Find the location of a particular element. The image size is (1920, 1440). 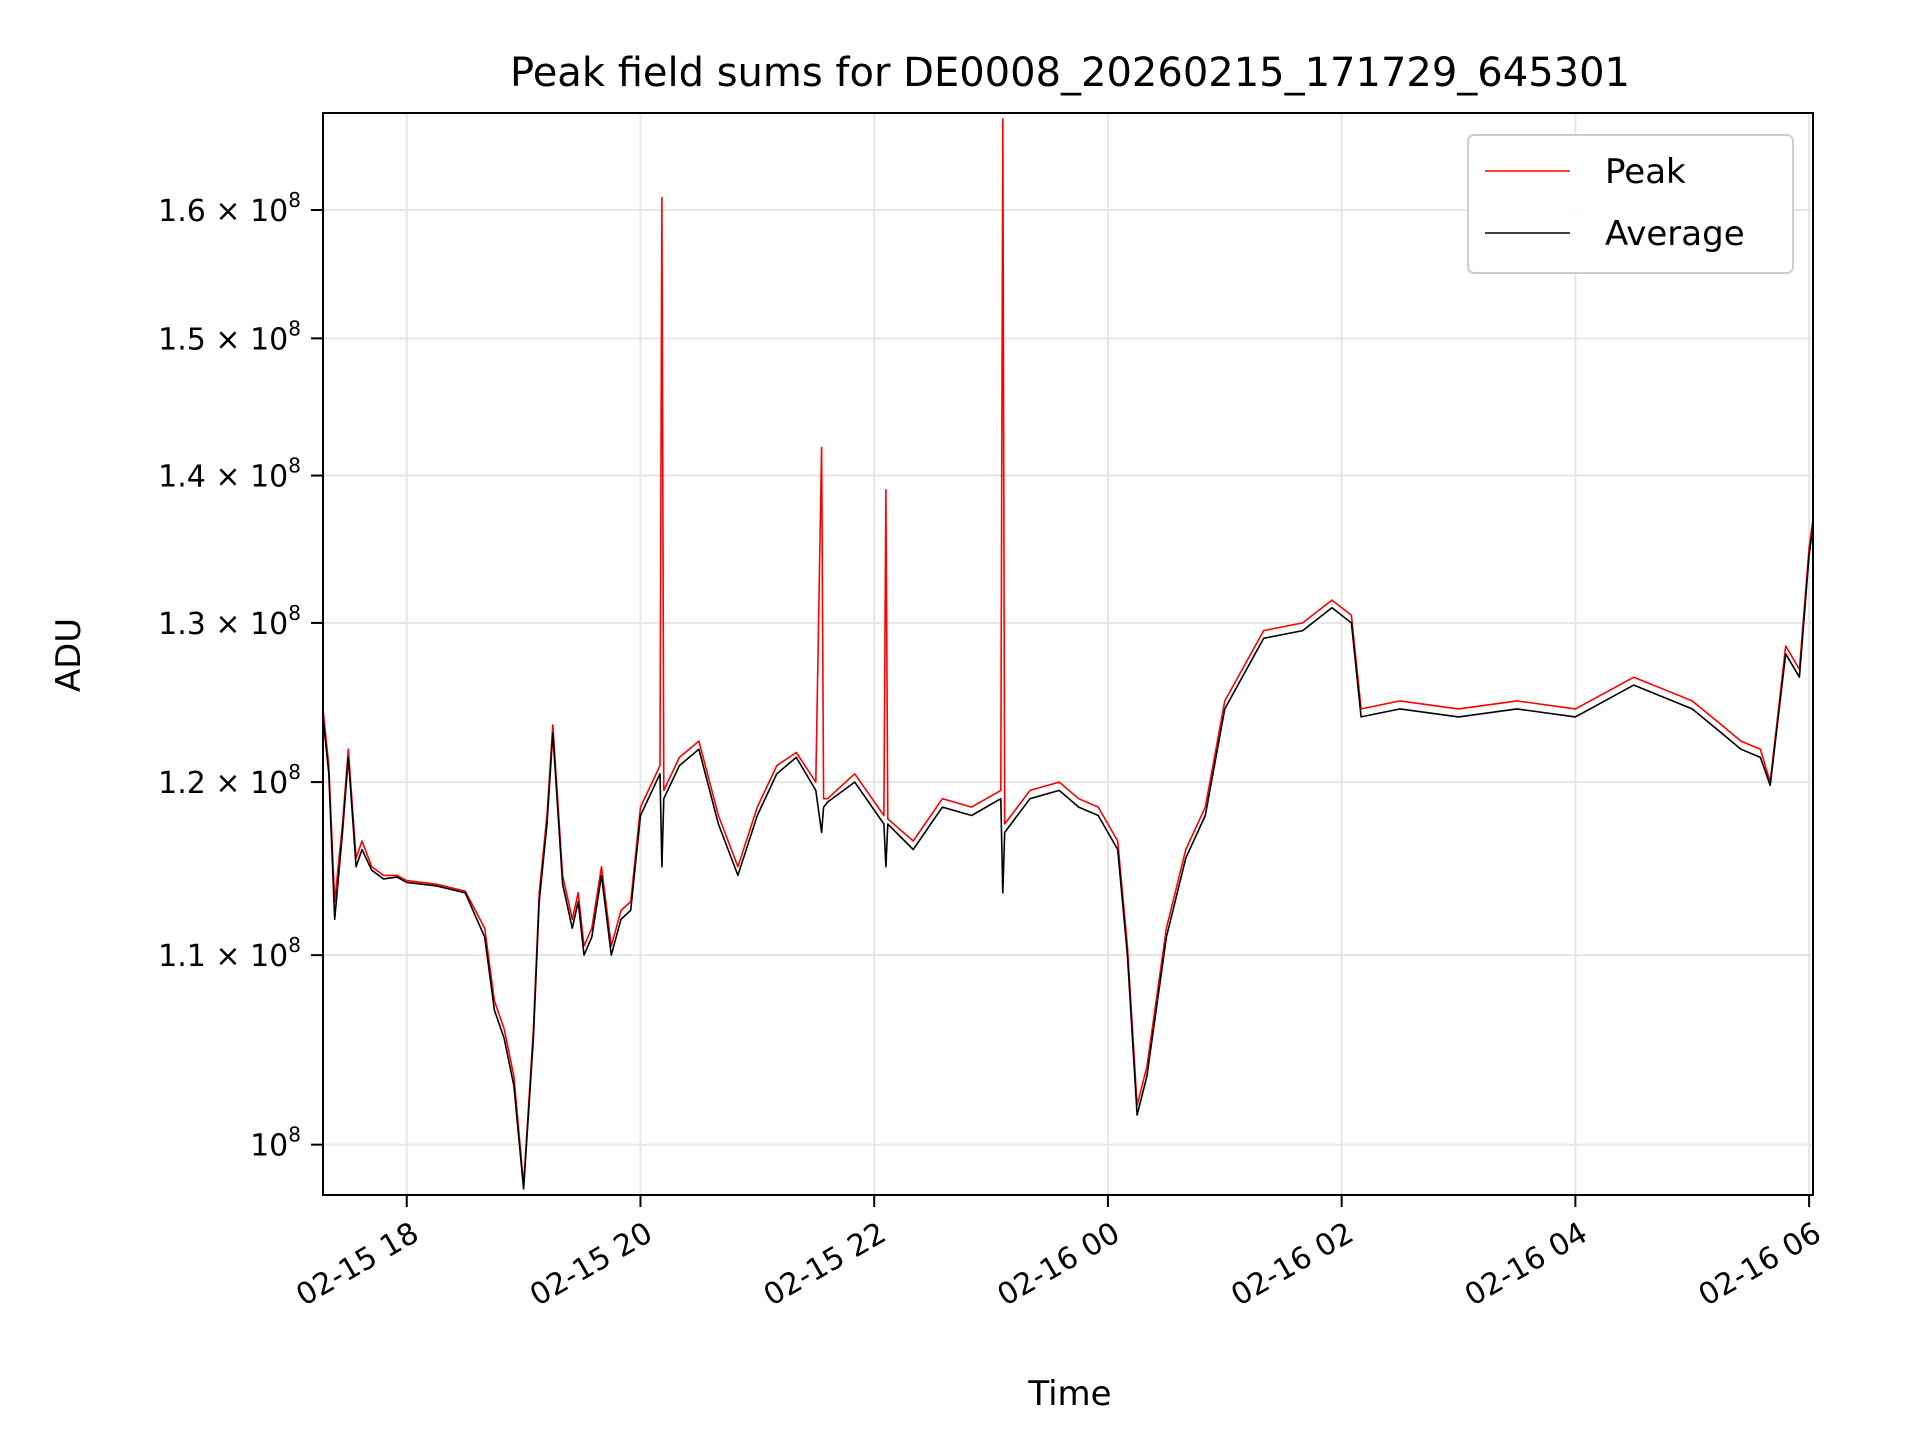

y-tick-label: 1.4 × 108 is located at coordinates (229, 474).